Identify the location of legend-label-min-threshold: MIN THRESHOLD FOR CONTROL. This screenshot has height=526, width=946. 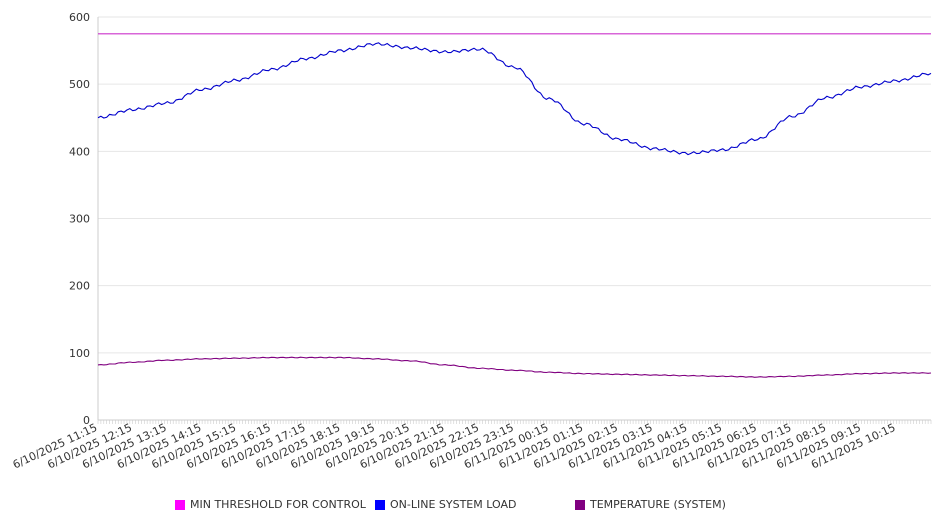
(278, 504).